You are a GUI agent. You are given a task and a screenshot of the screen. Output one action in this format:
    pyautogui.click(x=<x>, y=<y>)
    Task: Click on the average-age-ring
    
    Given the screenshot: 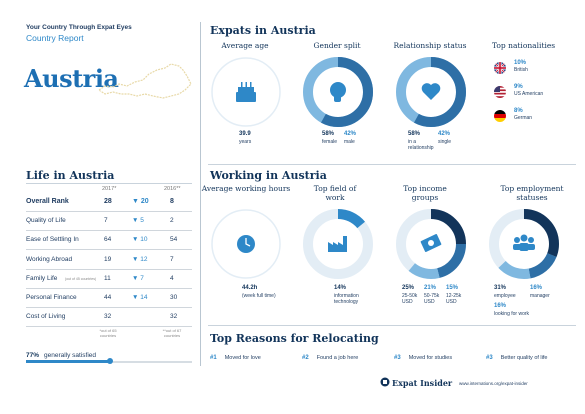 What is the action you would take?
    pyautogui.click(x=246, y=92)
    